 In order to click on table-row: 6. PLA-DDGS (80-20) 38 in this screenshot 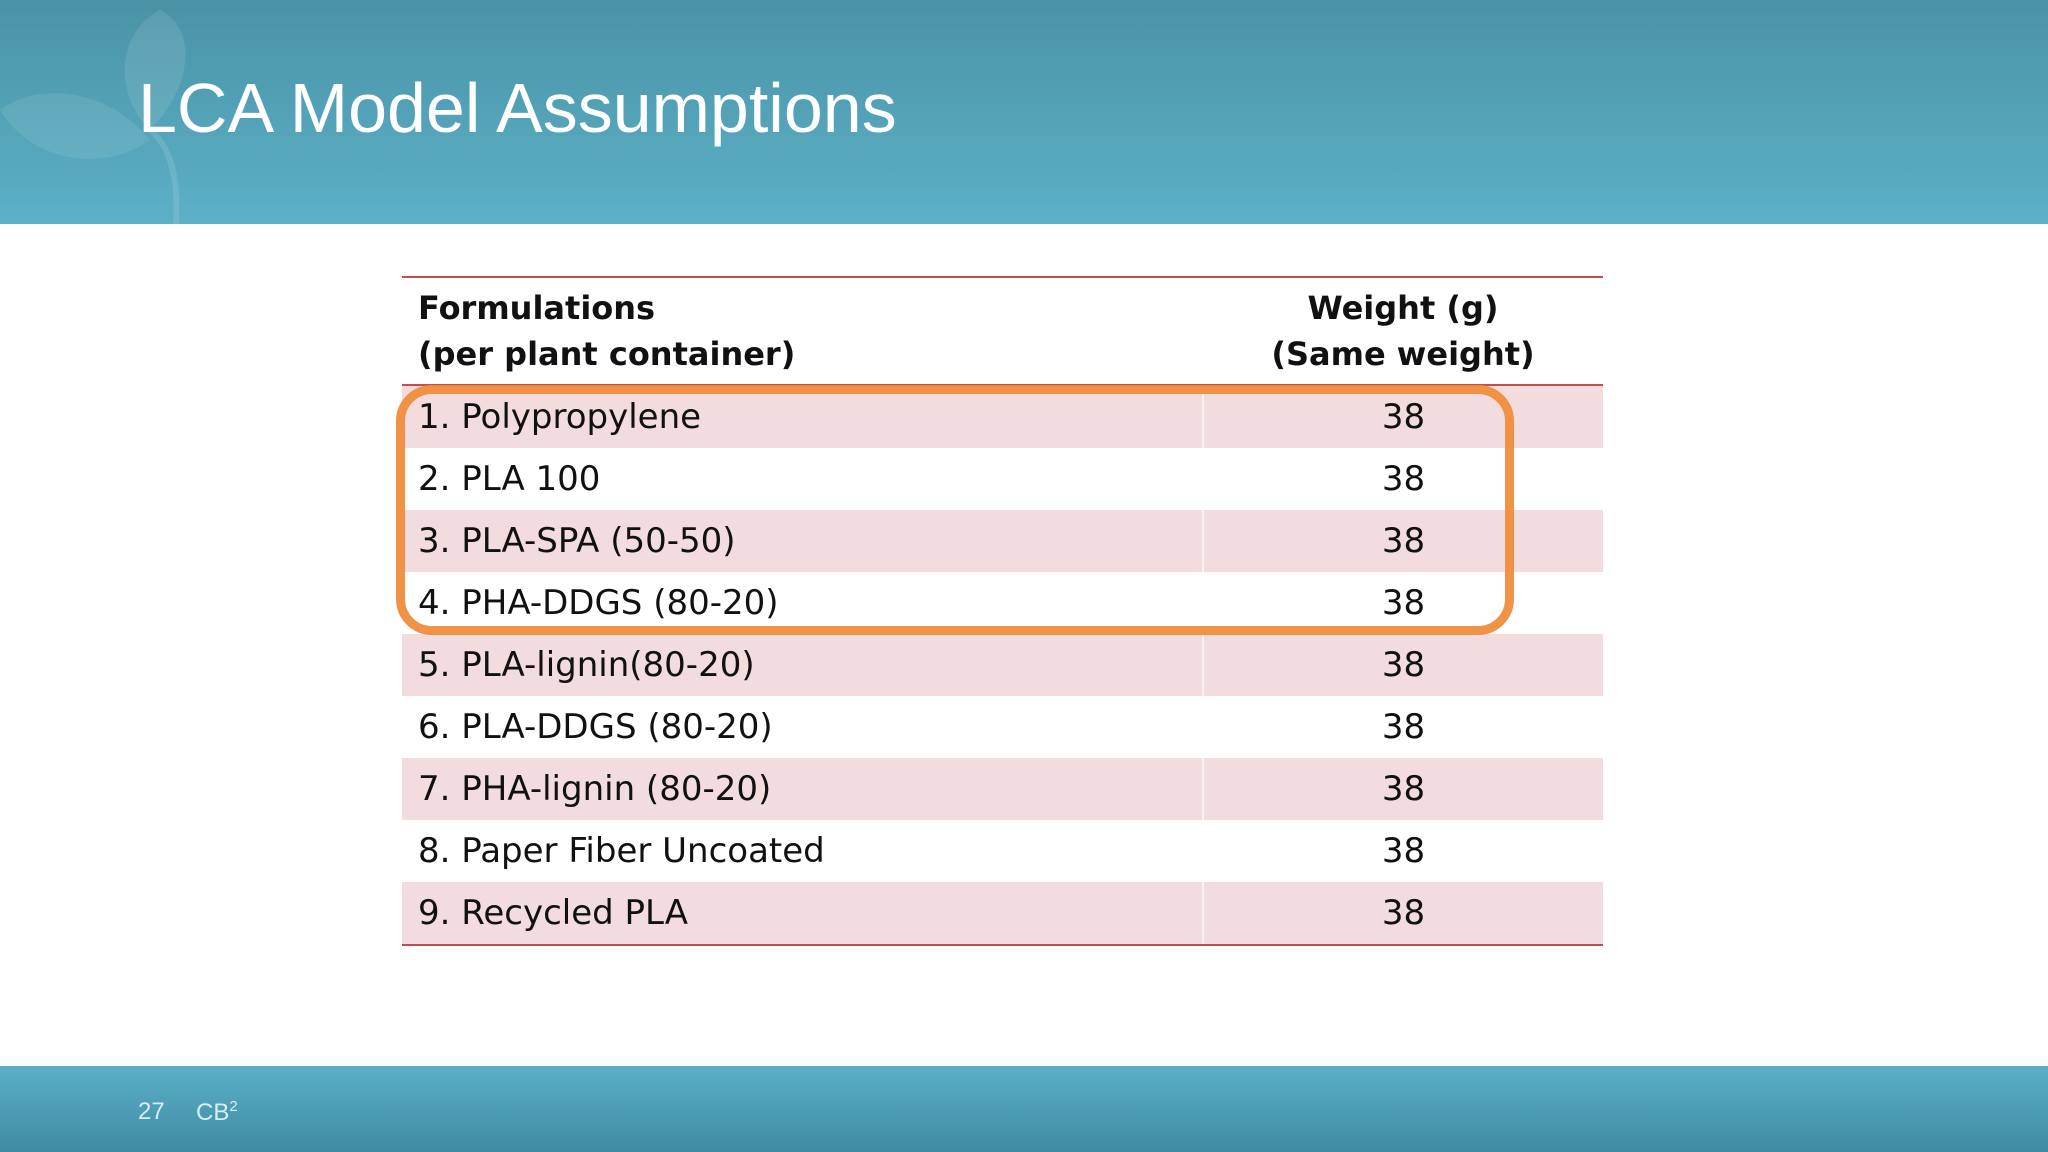, I will do `click(1002, 727)`.